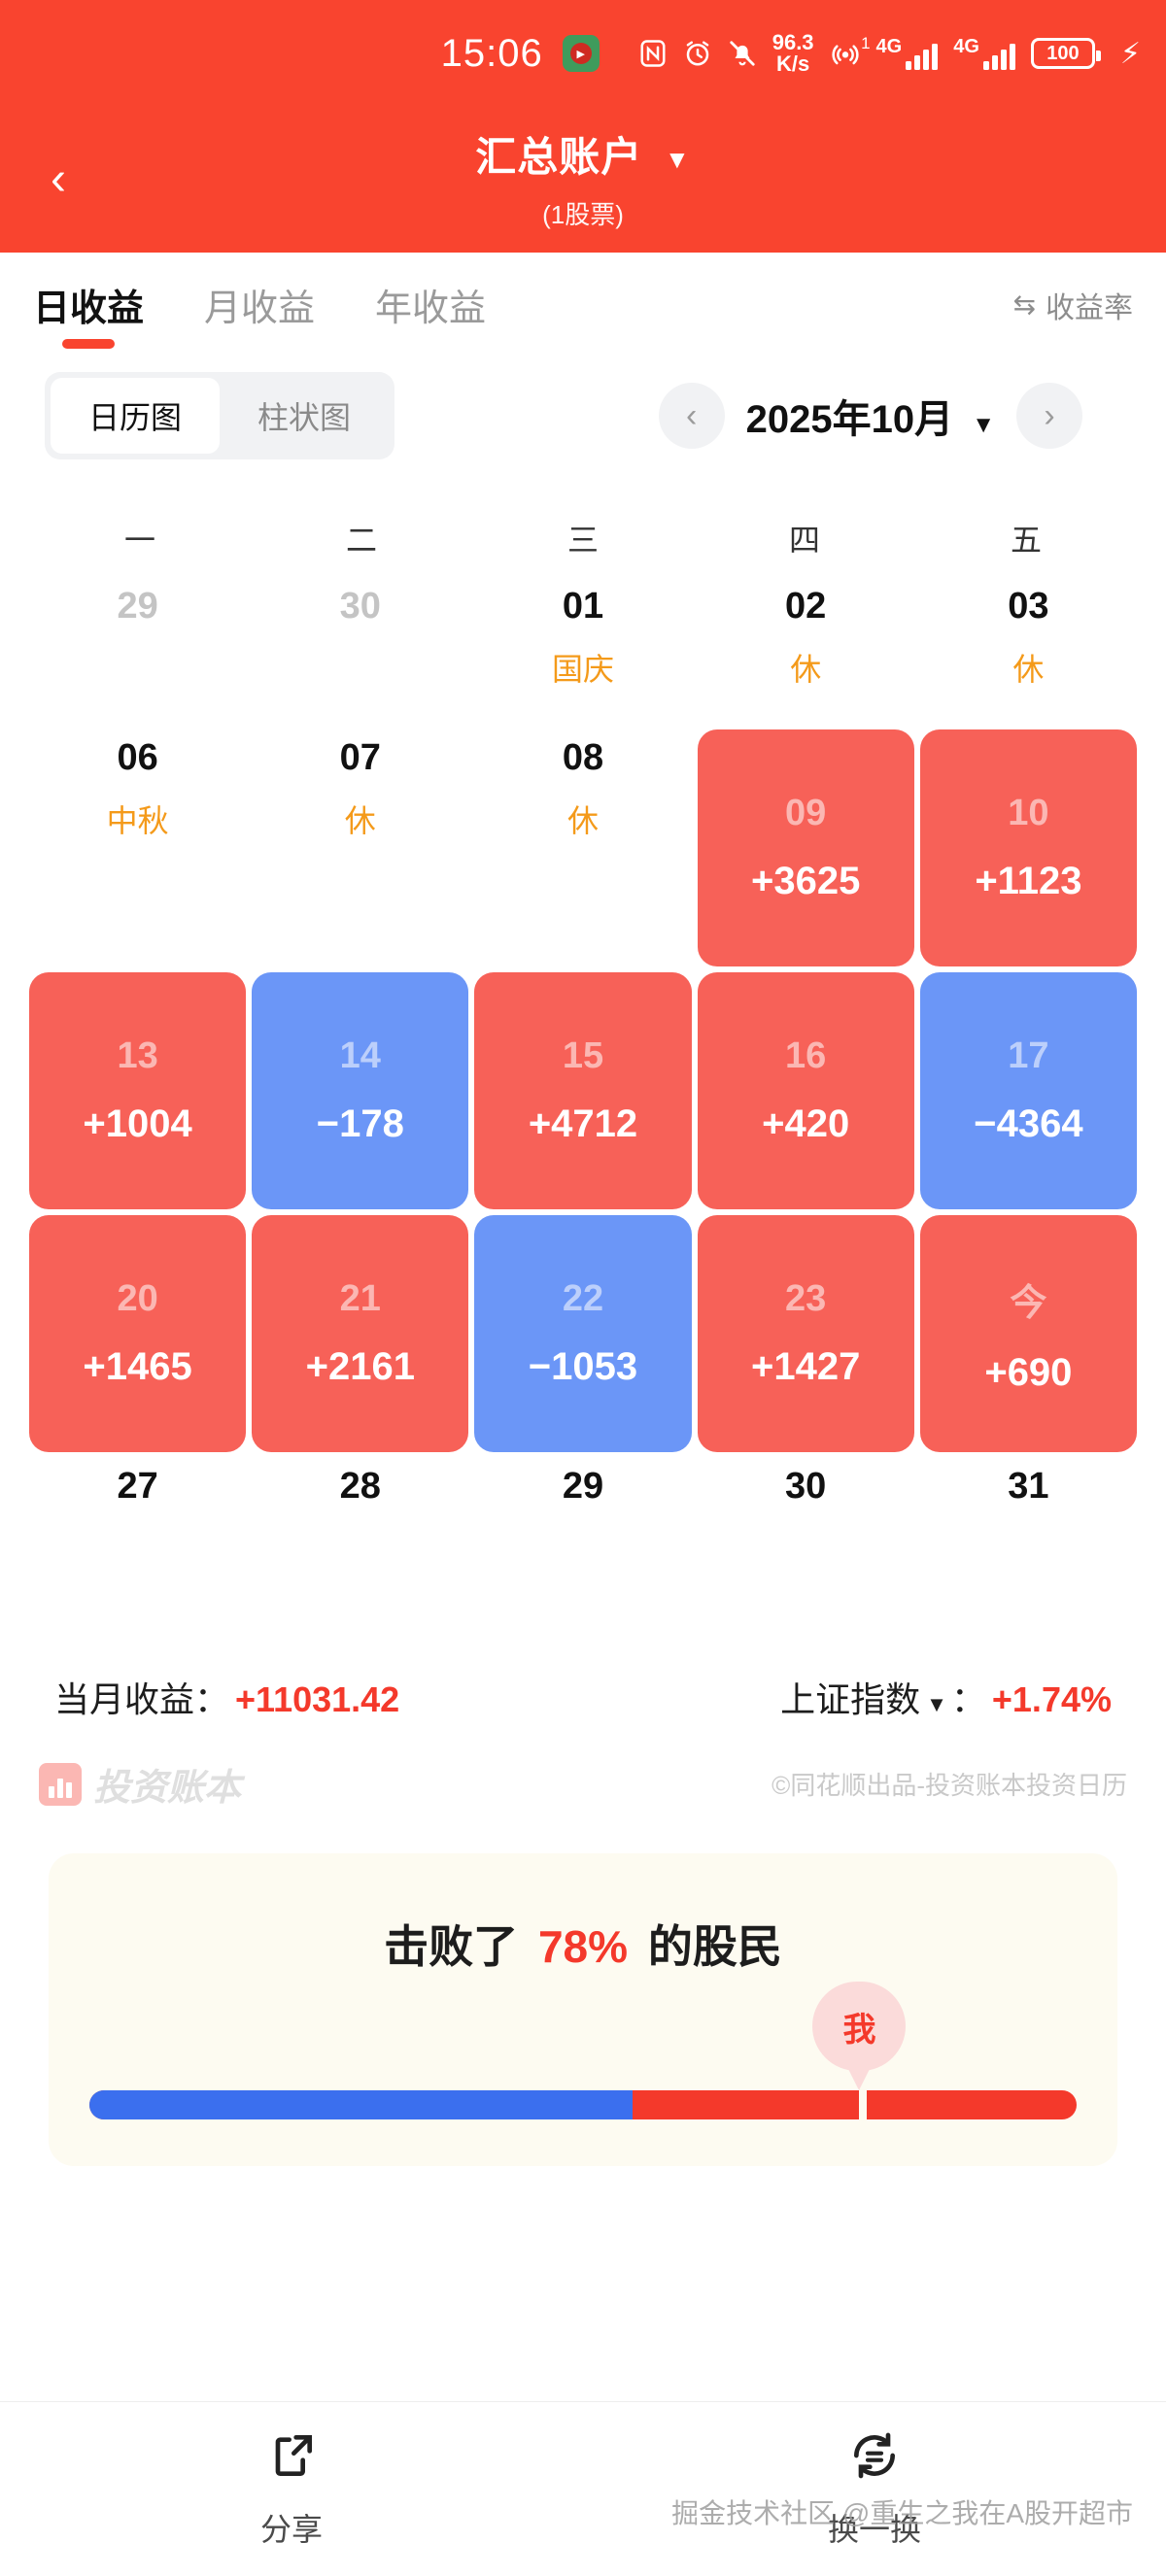  What do you see at coordinates (1028, 813) in the screenshot?
I see `calendar-day-number: 10` at bounding box center [1028, 813].